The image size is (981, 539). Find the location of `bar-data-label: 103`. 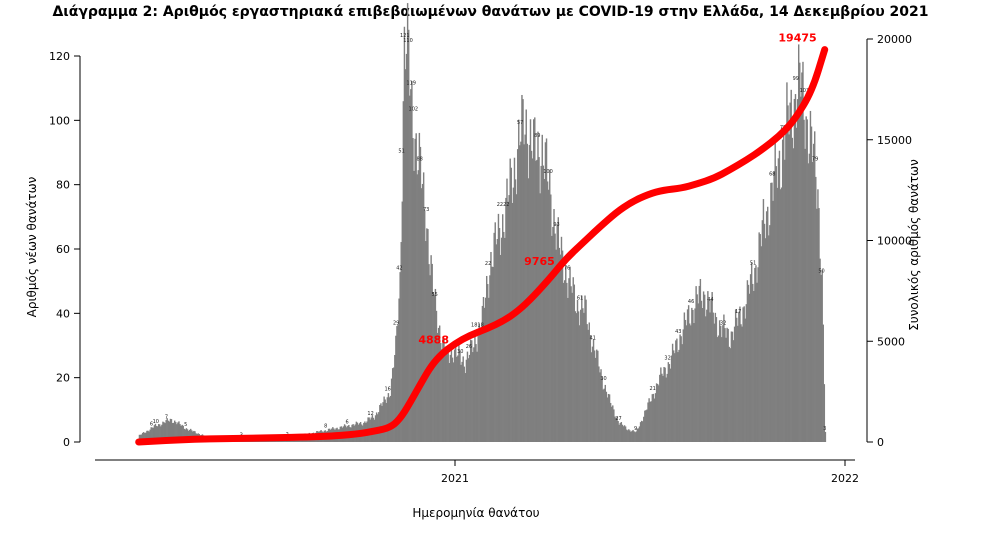

bar-data-label: 103 is located at coordinates (805, 91).